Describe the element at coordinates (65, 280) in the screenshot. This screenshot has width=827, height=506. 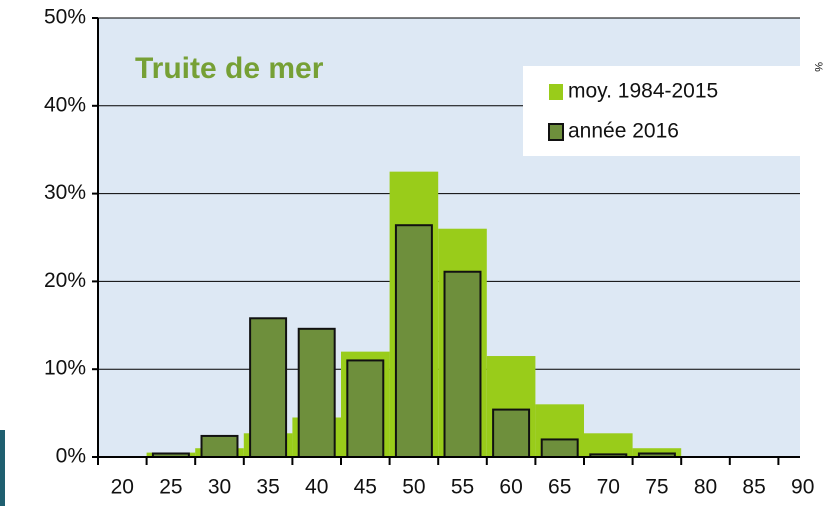
I see `y-tick-label: 20%` at that location.